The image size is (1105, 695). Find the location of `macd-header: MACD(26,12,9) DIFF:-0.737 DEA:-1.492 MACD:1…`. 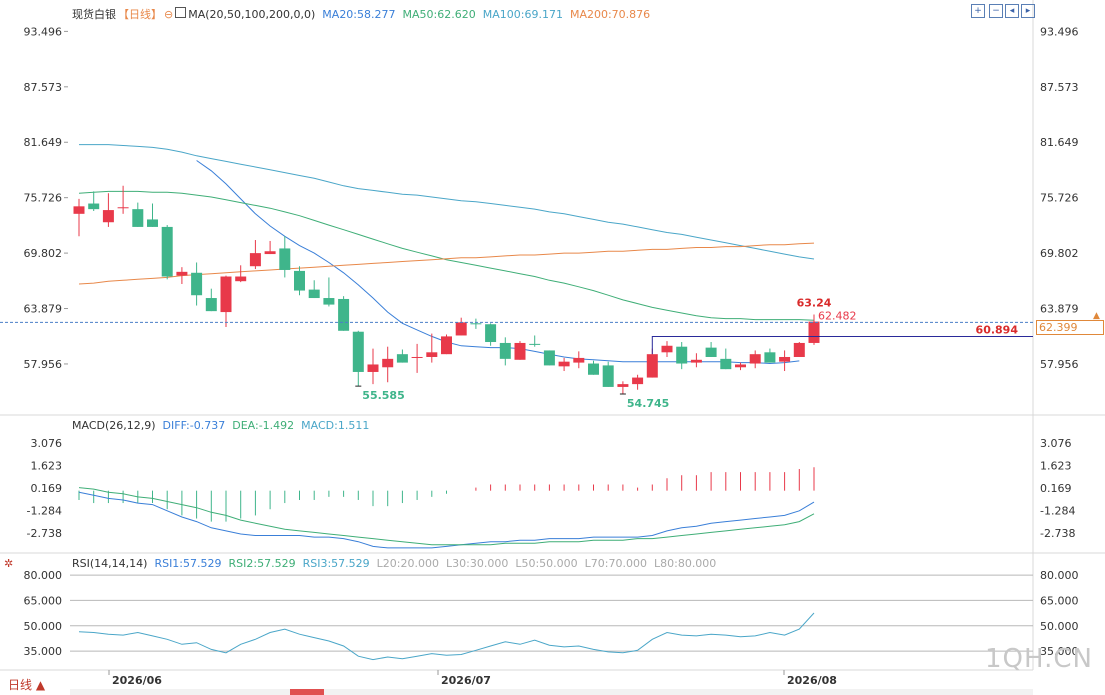

macd-header: MACD(26,12,9) DIFF:-0.737 DEA:-1.492 MACD:1… is located at coordinates (224, 425).